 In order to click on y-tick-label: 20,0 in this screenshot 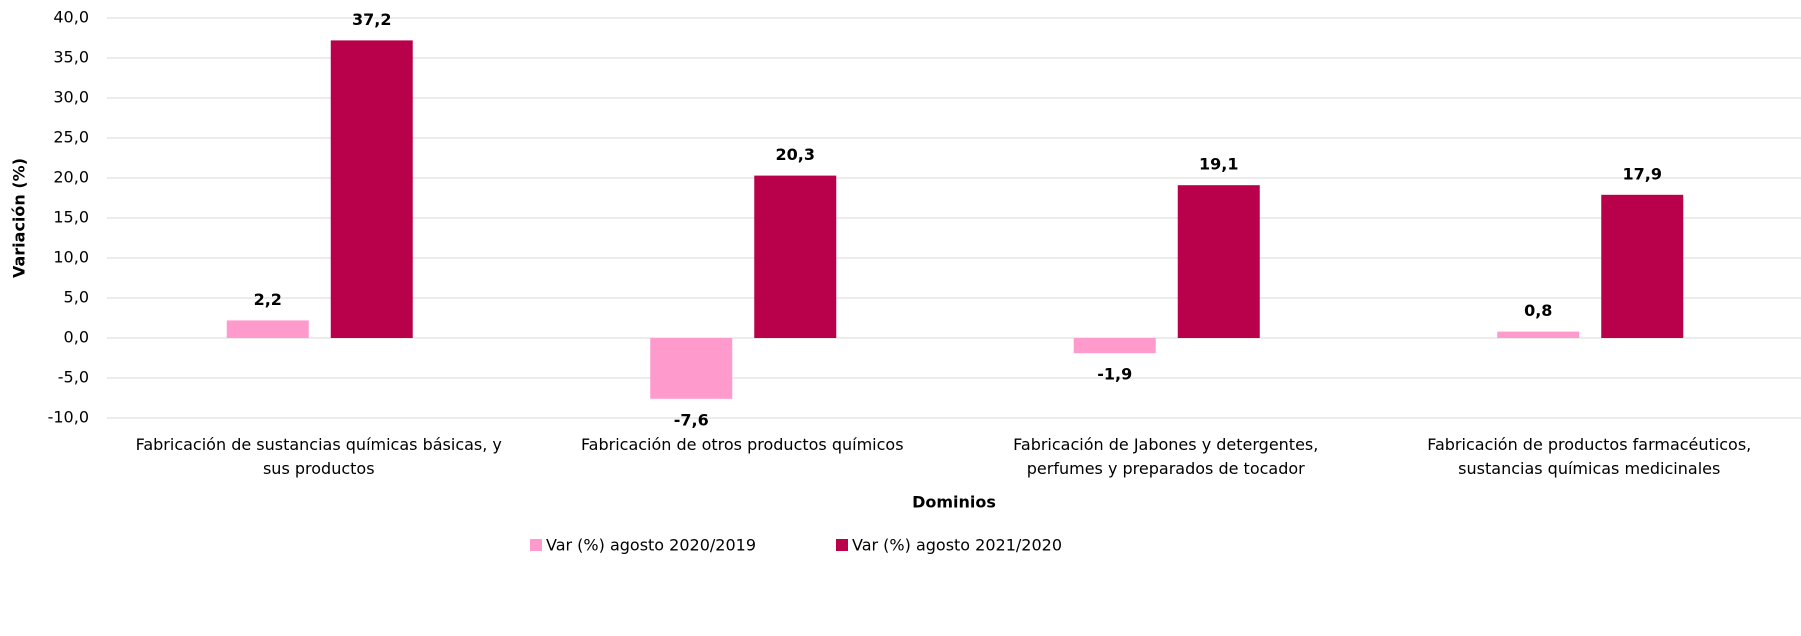, I will do `click(71, 177)`.